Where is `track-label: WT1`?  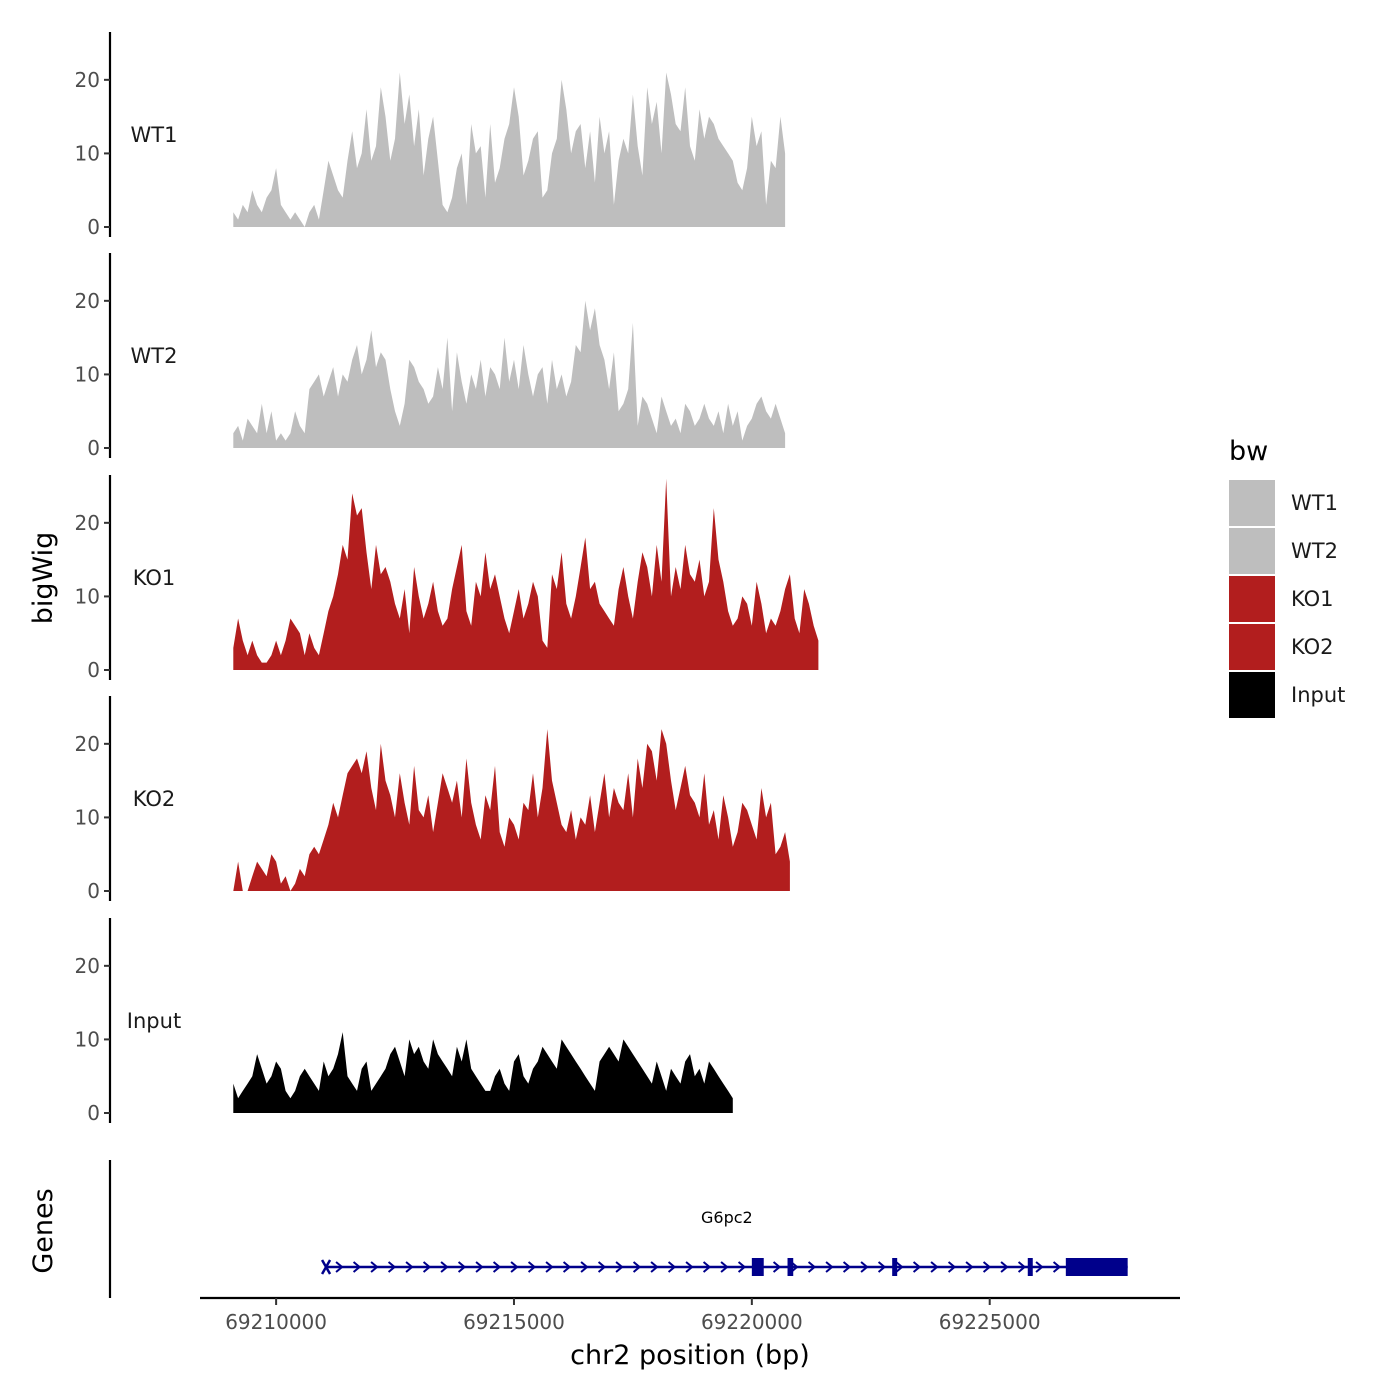 track-label: WT1 is located at coordinates (154, 135).